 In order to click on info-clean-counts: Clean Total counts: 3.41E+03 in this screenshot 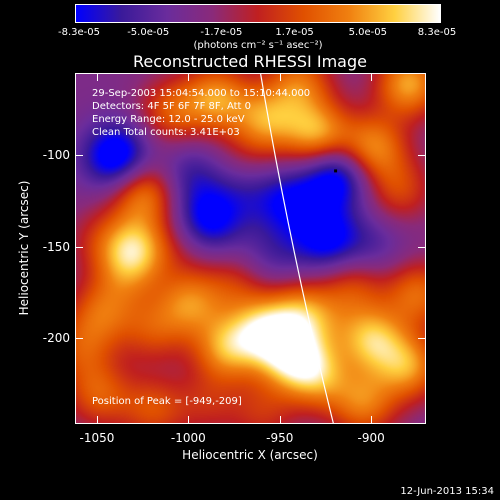, I will do `click(166, 132)`.